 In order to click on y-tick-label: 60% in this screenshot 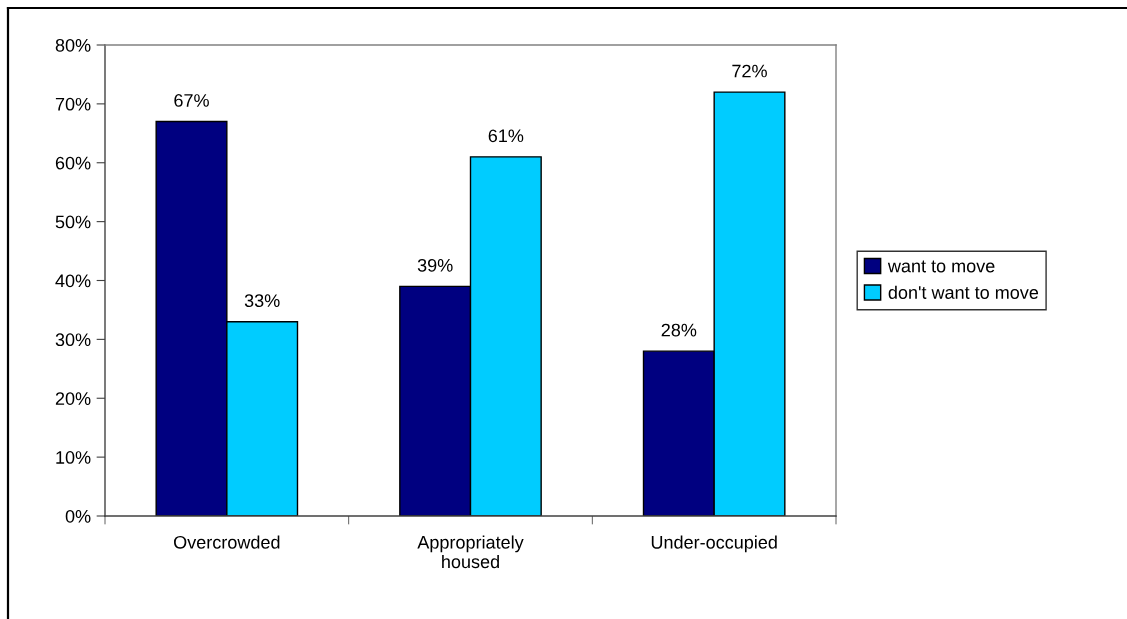, I will do `click(73, 163)`.